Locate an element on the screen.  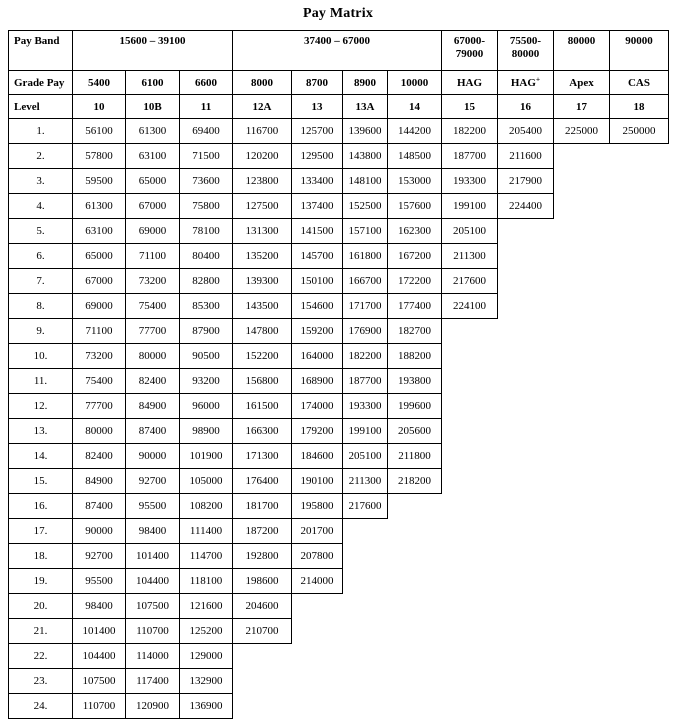
pay-cell: 118100 is located at coordinates (206, 581).